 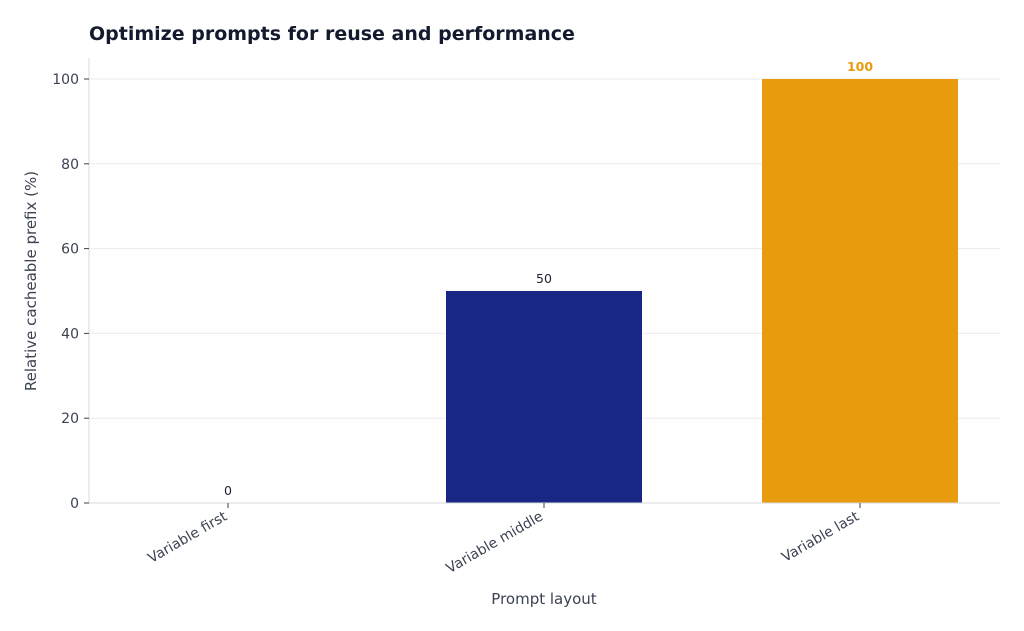 What do you see at coordinates (820, 536) in the screenshot?
I see `x-tick-label: Variable last` at bounding box center [820, 536].